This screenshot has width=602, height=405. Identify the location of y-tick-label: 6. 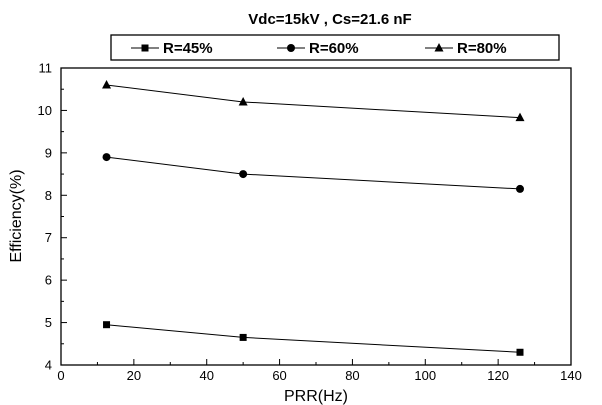
(48, 280).